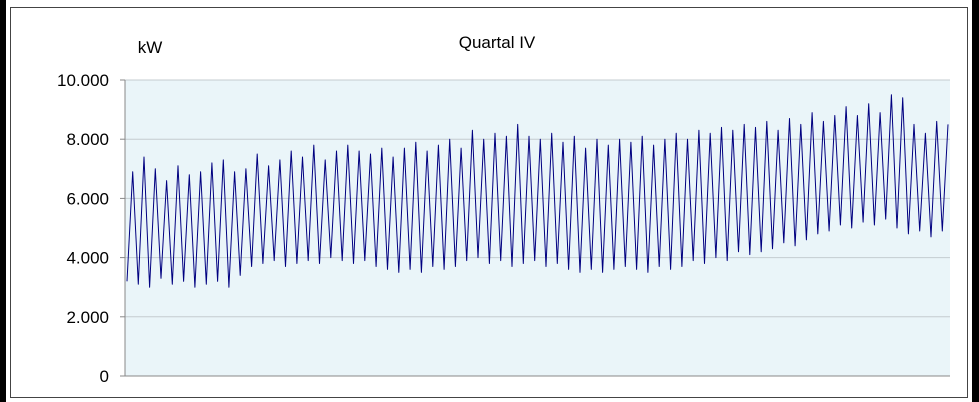 This screenshot has height=402, width=979. What do you see at coordinates (87, 258) in the screenshot?
I see `y-tick-label: 4.000` at bounding box center [87, 258].